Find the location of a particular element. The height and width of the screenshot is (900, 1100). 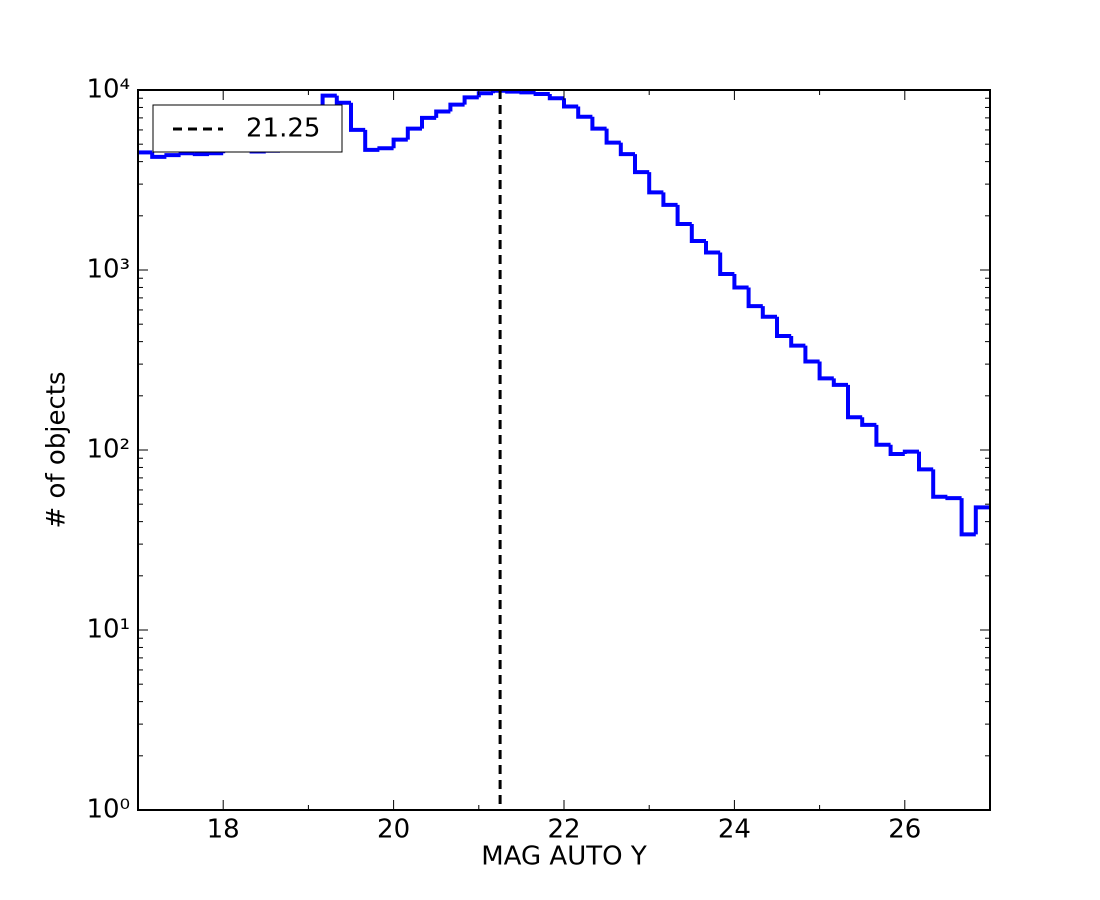

x-tick-label: 18 is located at coordinates (223, 830).